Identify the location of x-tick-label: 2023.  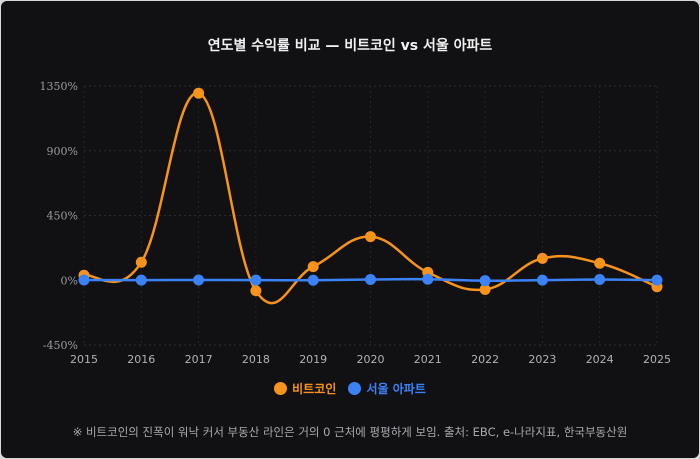
(542, 359).